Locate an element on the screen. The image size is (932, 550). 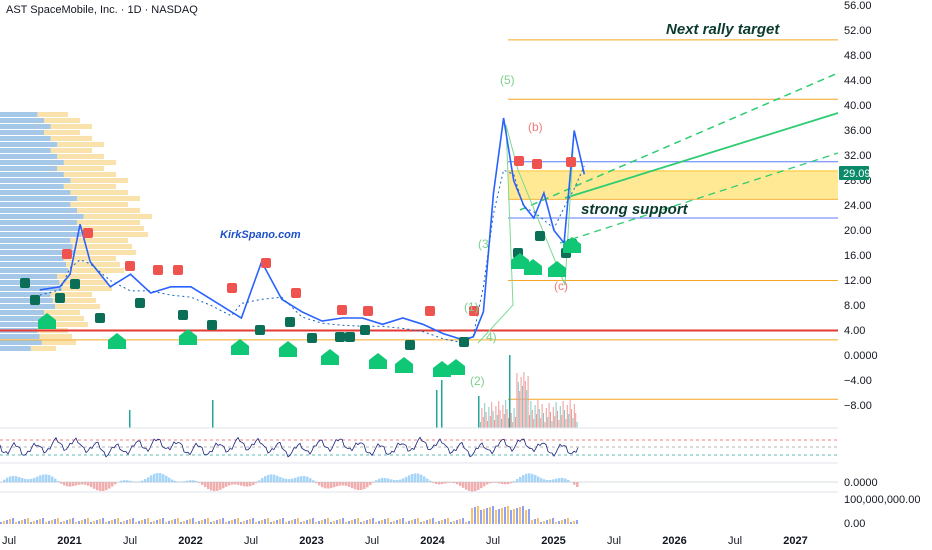
watermark-label: KirkSpano.com is located at coordinates (260, 235).